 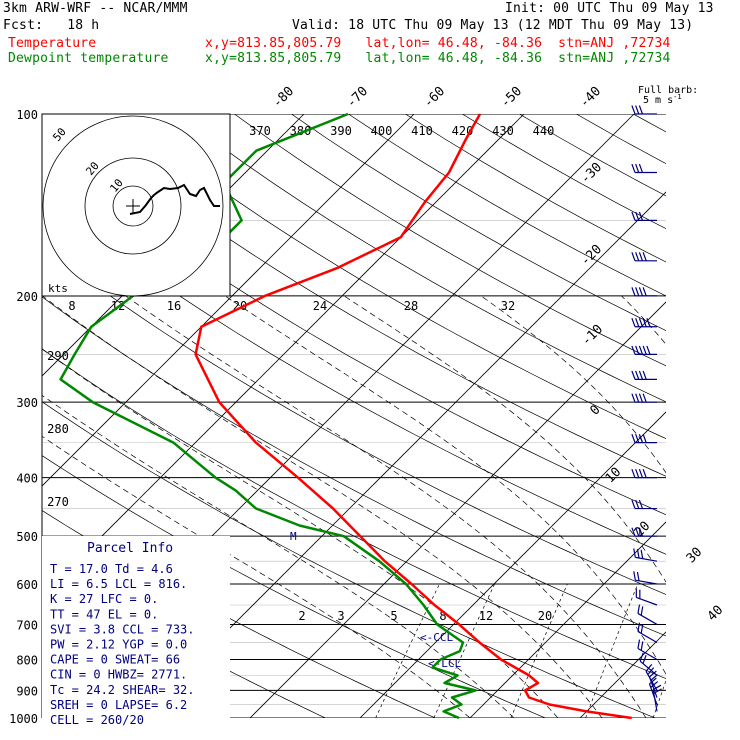 I want to click on parcel-row: CELL = 260/20, so click(x=97, y=720).